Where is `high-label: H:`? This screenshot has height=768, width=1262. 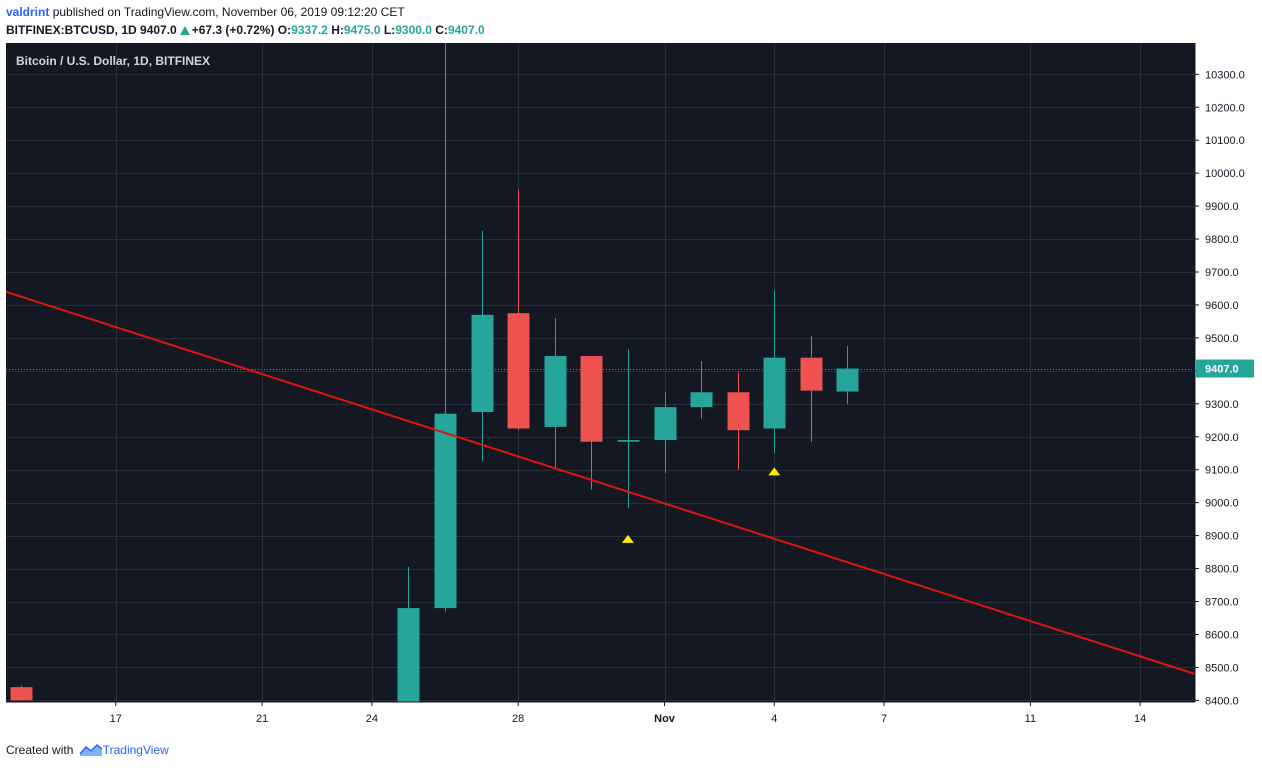 high-label: H: is located at coordinates (337, 30).